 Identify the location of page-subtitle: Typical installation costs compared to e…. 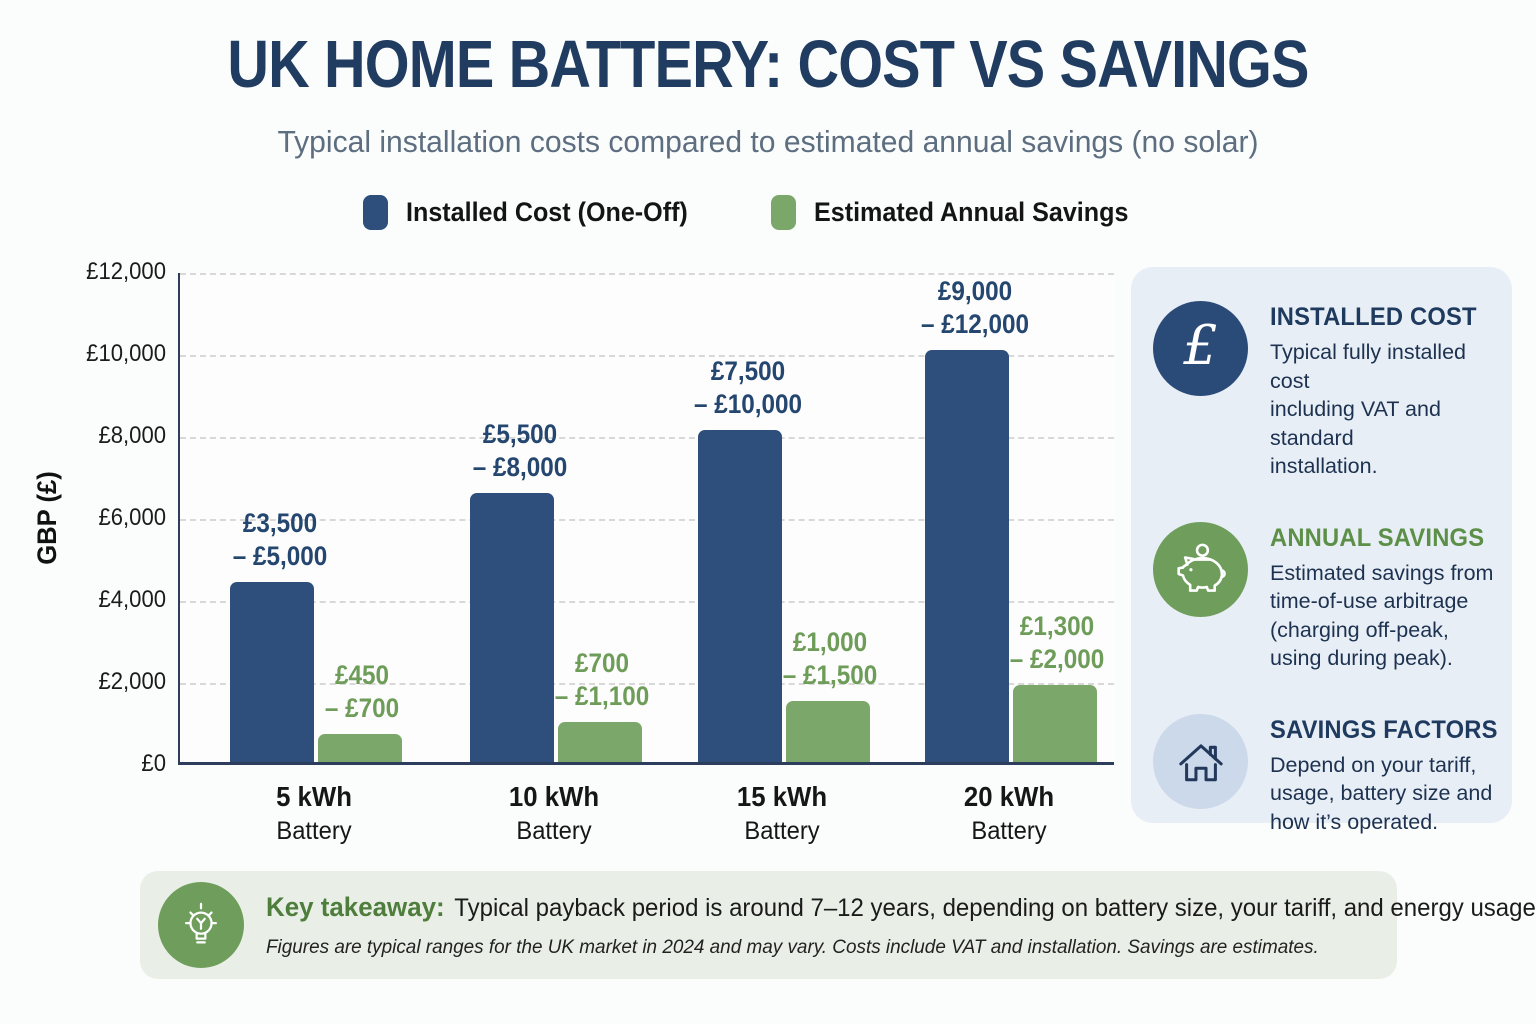
(768, 141).